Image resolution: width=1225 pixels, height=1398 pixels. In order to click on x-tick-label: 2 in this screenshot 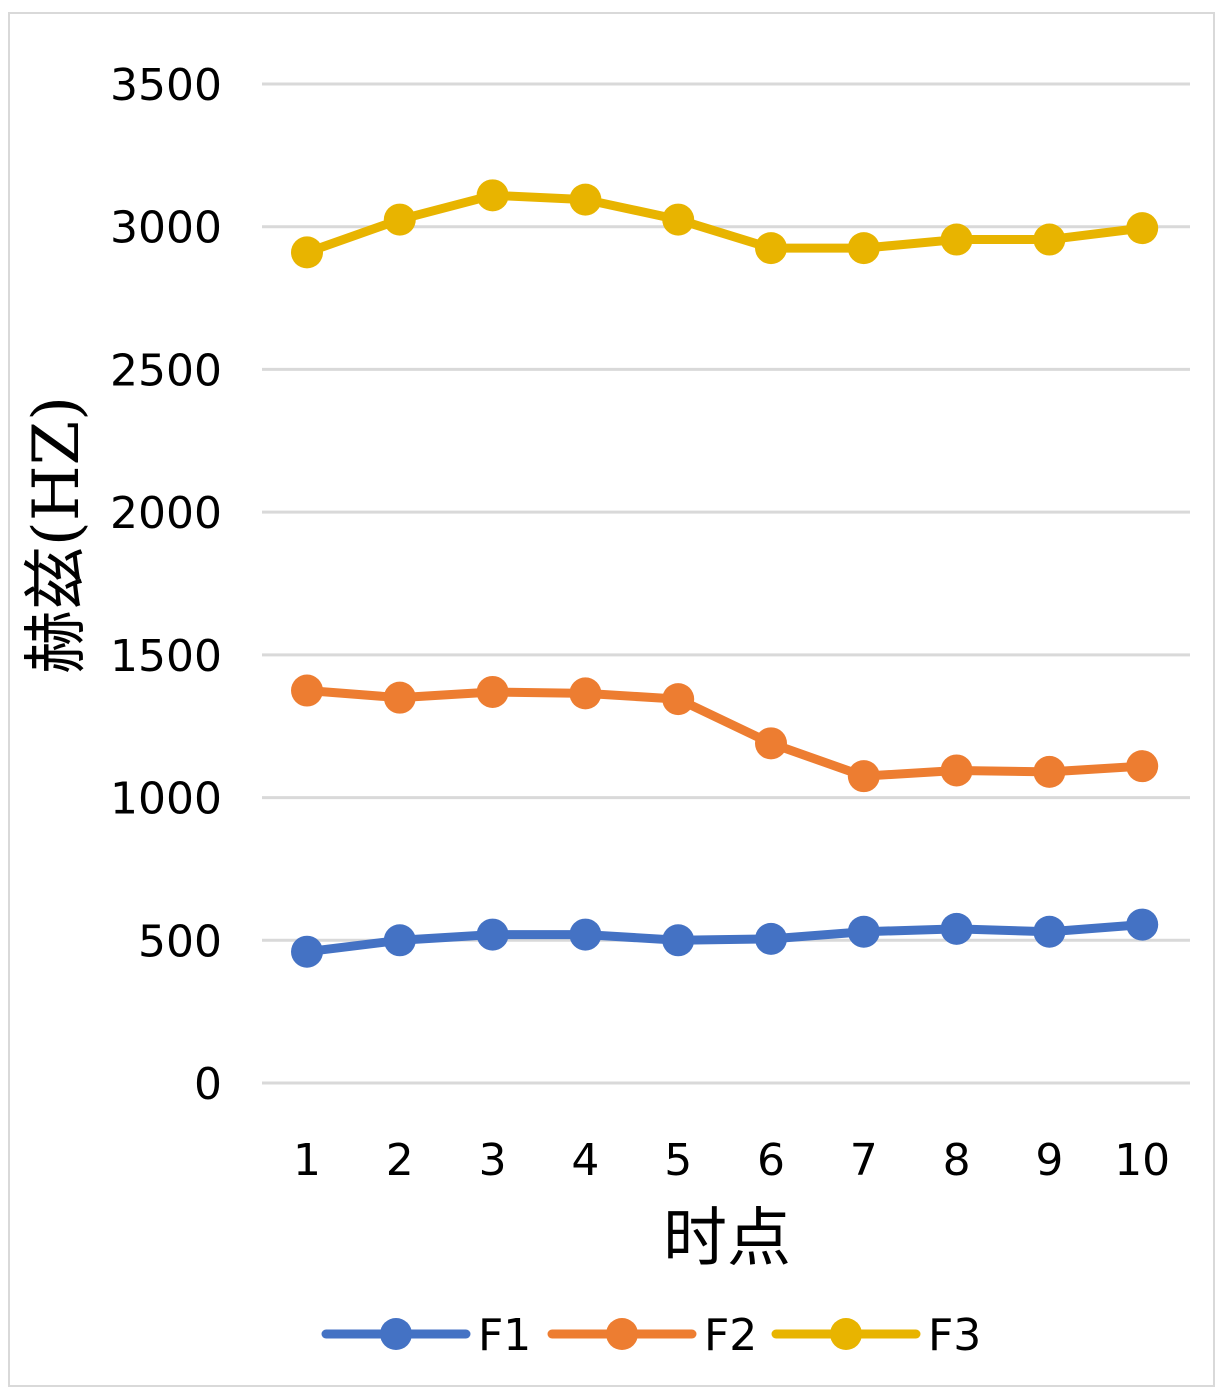, I will do `click(400, 1160)`.